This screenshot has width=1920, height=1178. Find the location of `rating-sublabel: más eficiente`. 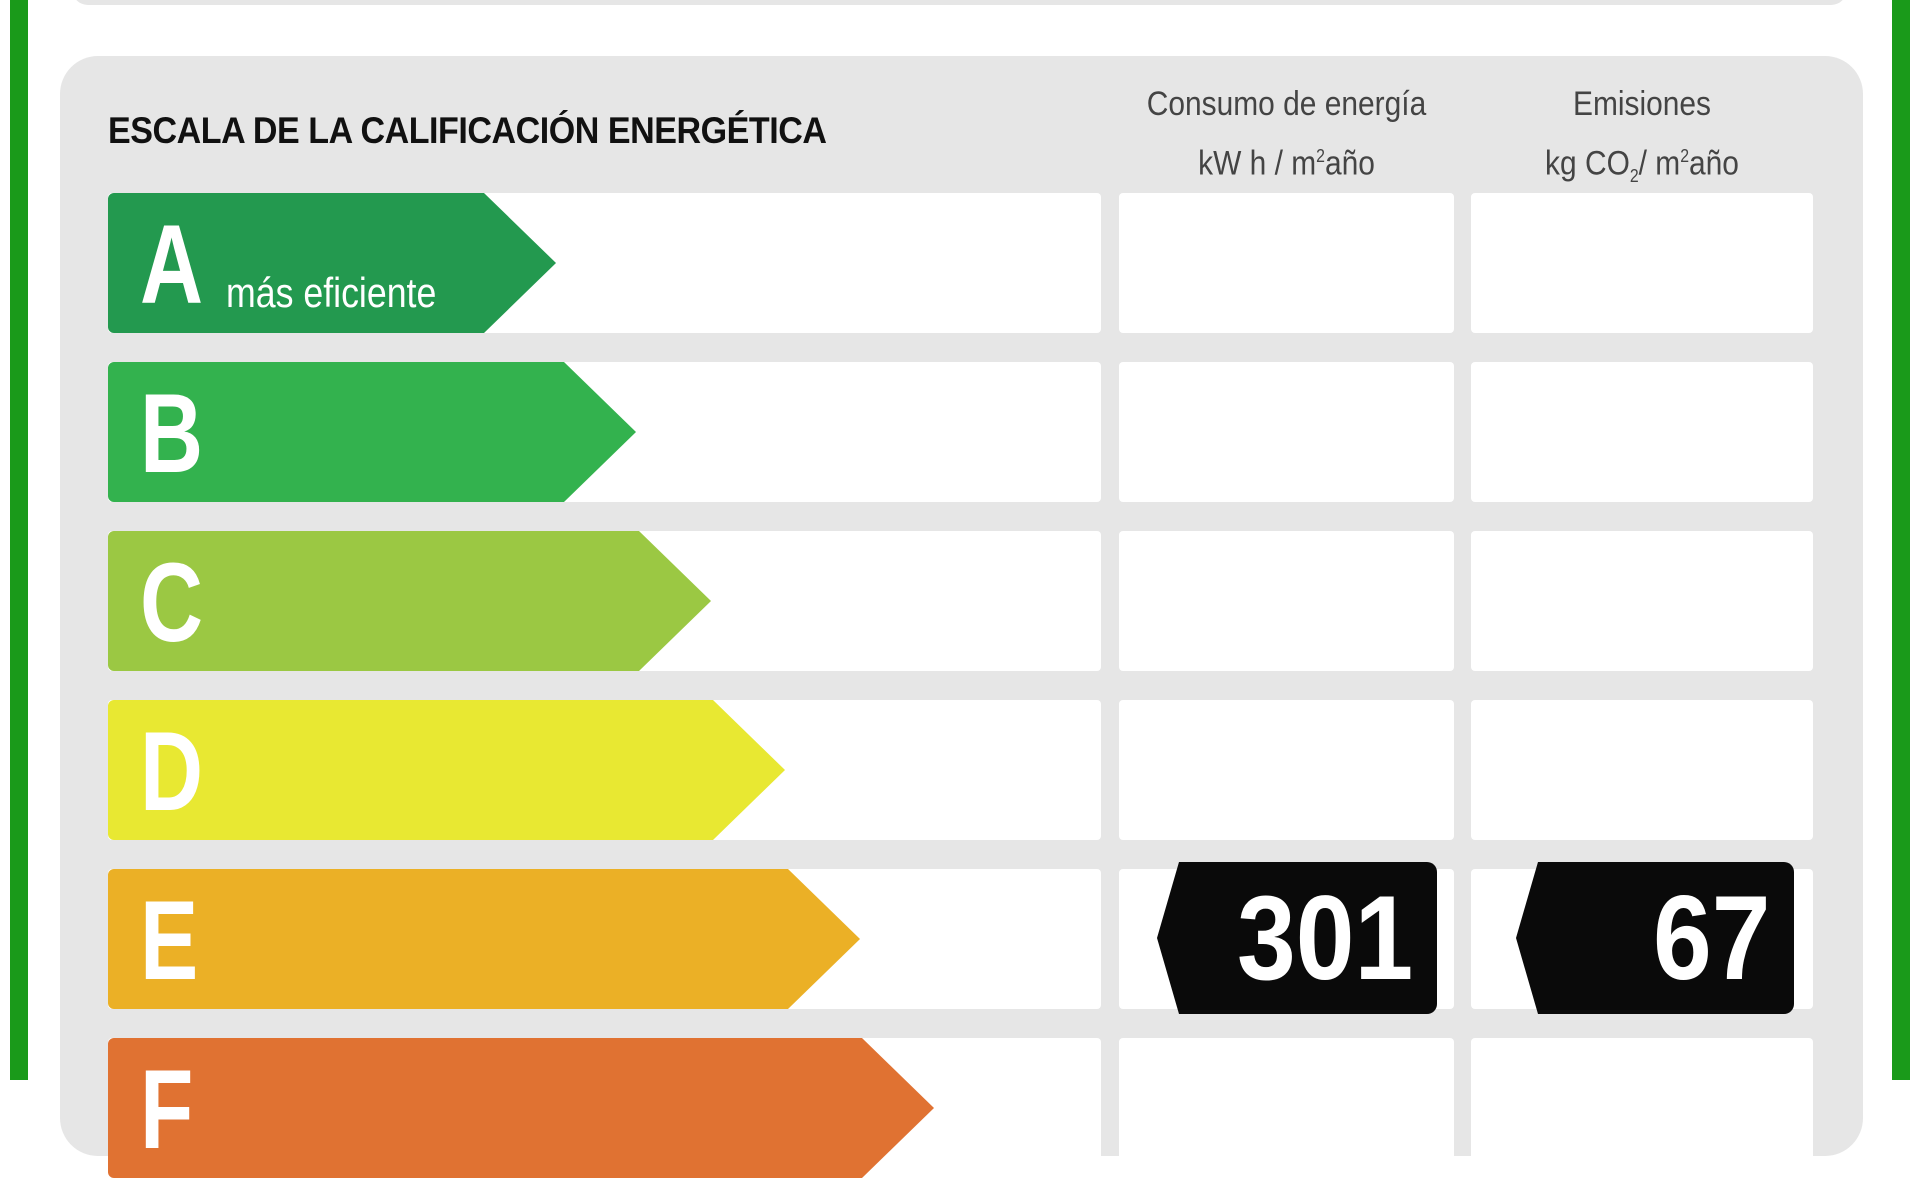

rating-sublabel: más eficiente is located at coordinates (331, 292).